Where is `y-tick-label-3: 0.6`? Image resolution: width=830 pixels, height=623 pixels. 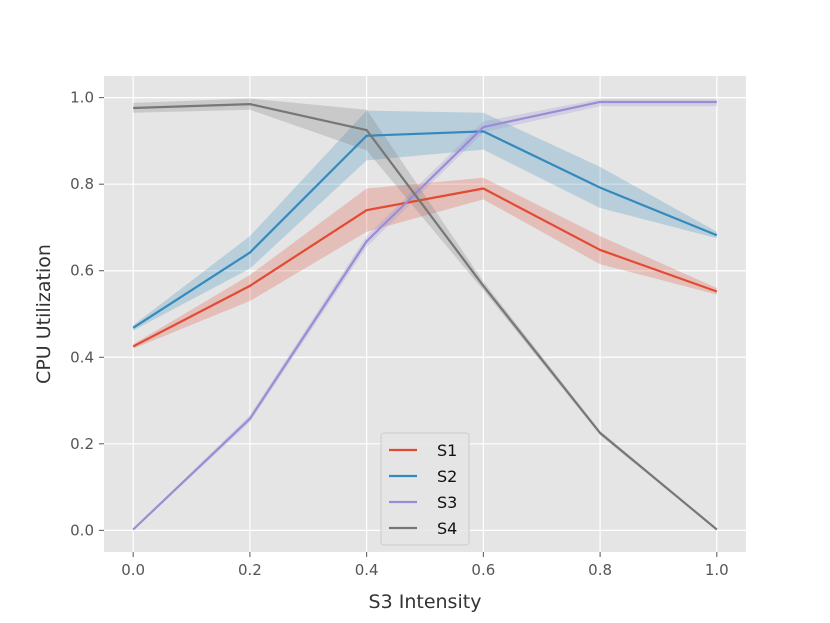 y-tick-label-3: 0.6 is located at coordinates (82, 271).